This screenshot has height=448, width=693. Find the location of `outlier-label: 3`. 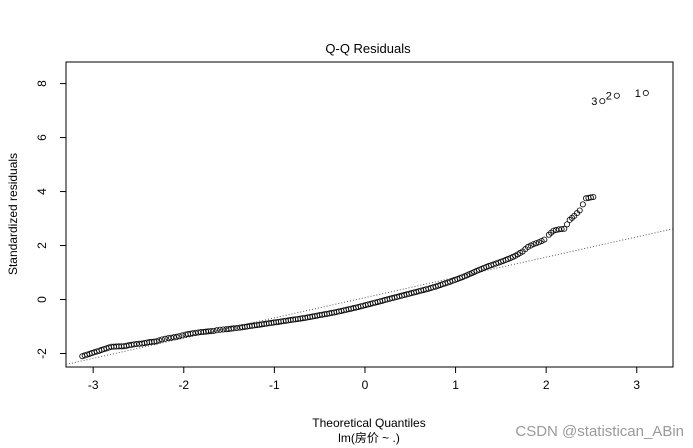

outlier-label: 3 is located at coordinates (594, 102).